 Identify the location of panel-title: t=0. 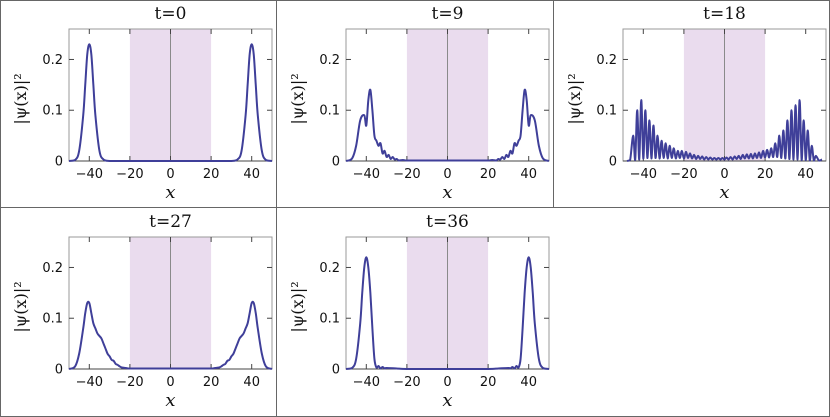
(171, 14).